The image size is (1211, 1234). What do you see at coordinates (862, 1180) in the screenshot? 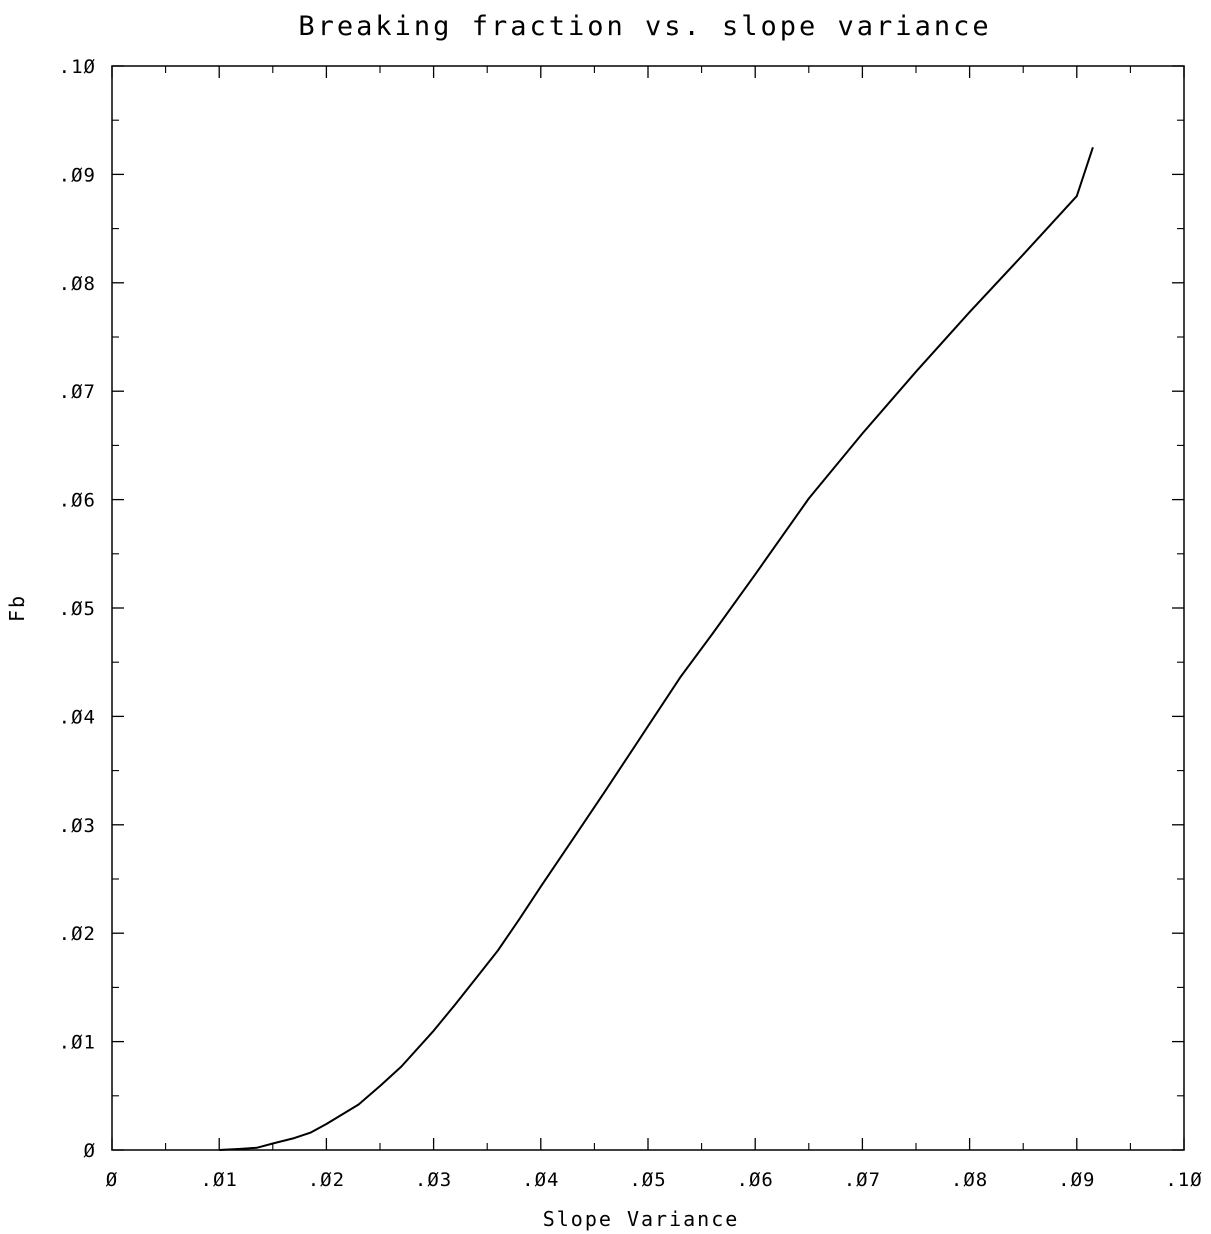
I see `x-tick-label: .Ø7` at bounding box center [862, 1180].